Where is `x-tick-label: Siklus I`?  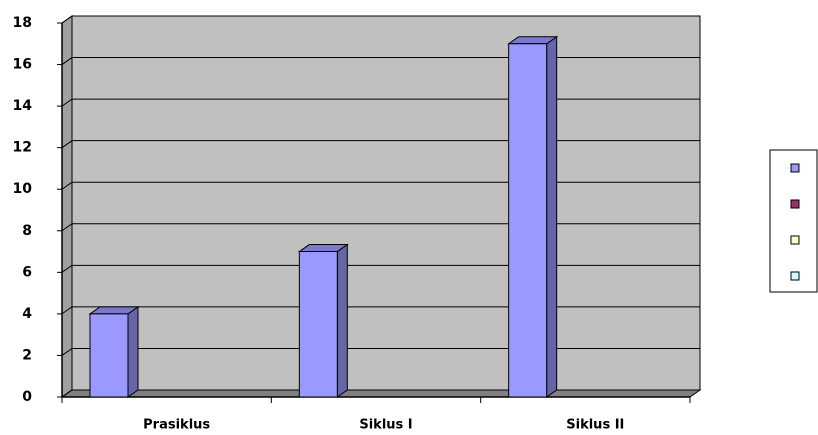 x-tick-label: Siklus I is located at coordinates (385, 425).